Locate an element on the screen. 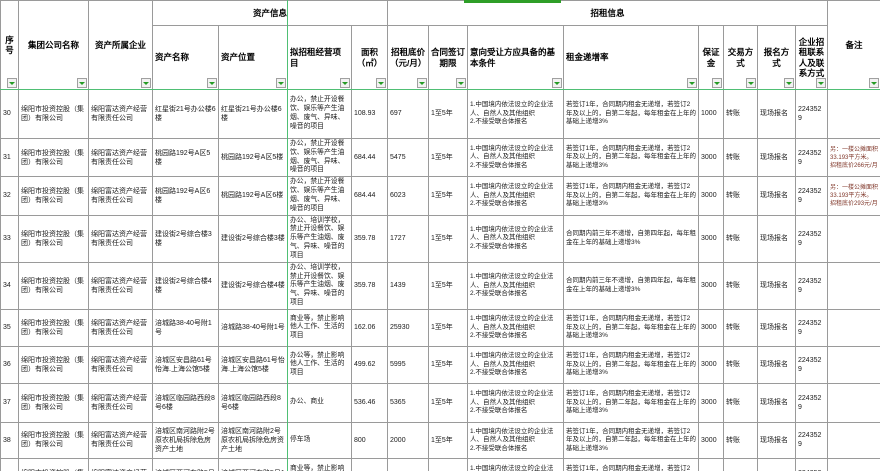  col-header-term: 合同签订期限 is located at coordinates (448, 57).